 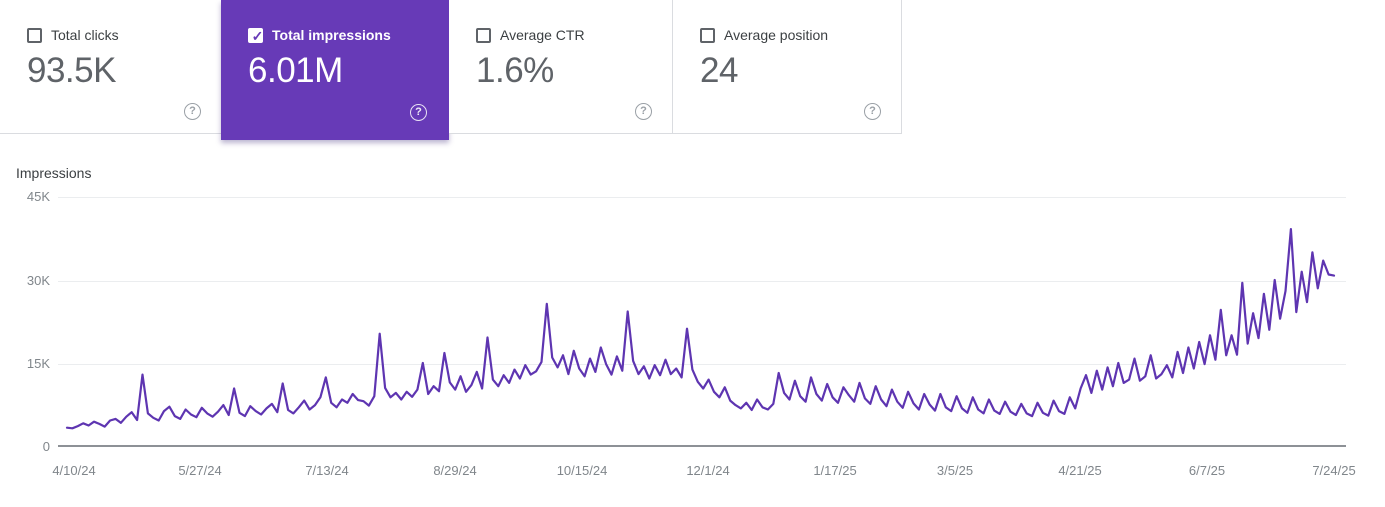 What do you see at coordinates (54, 173) in the screenshot?
I see `chart-axis-title: Impressions` at bounding box center [54, 173].